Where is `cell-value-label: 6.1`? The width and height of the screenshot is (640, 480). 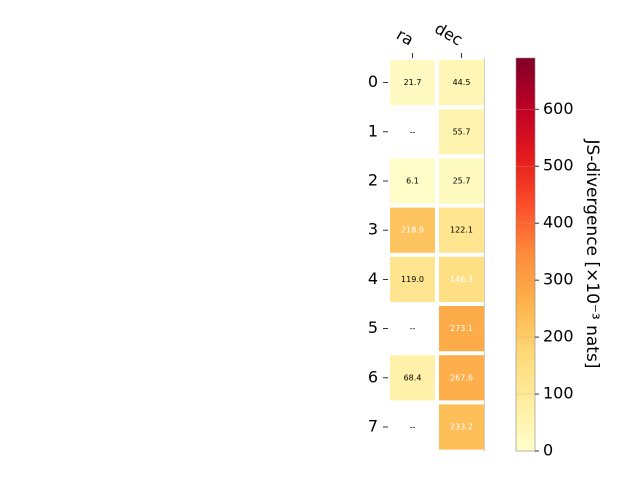 cell-value-label: 6.1 is located at coordinates (412, 181).